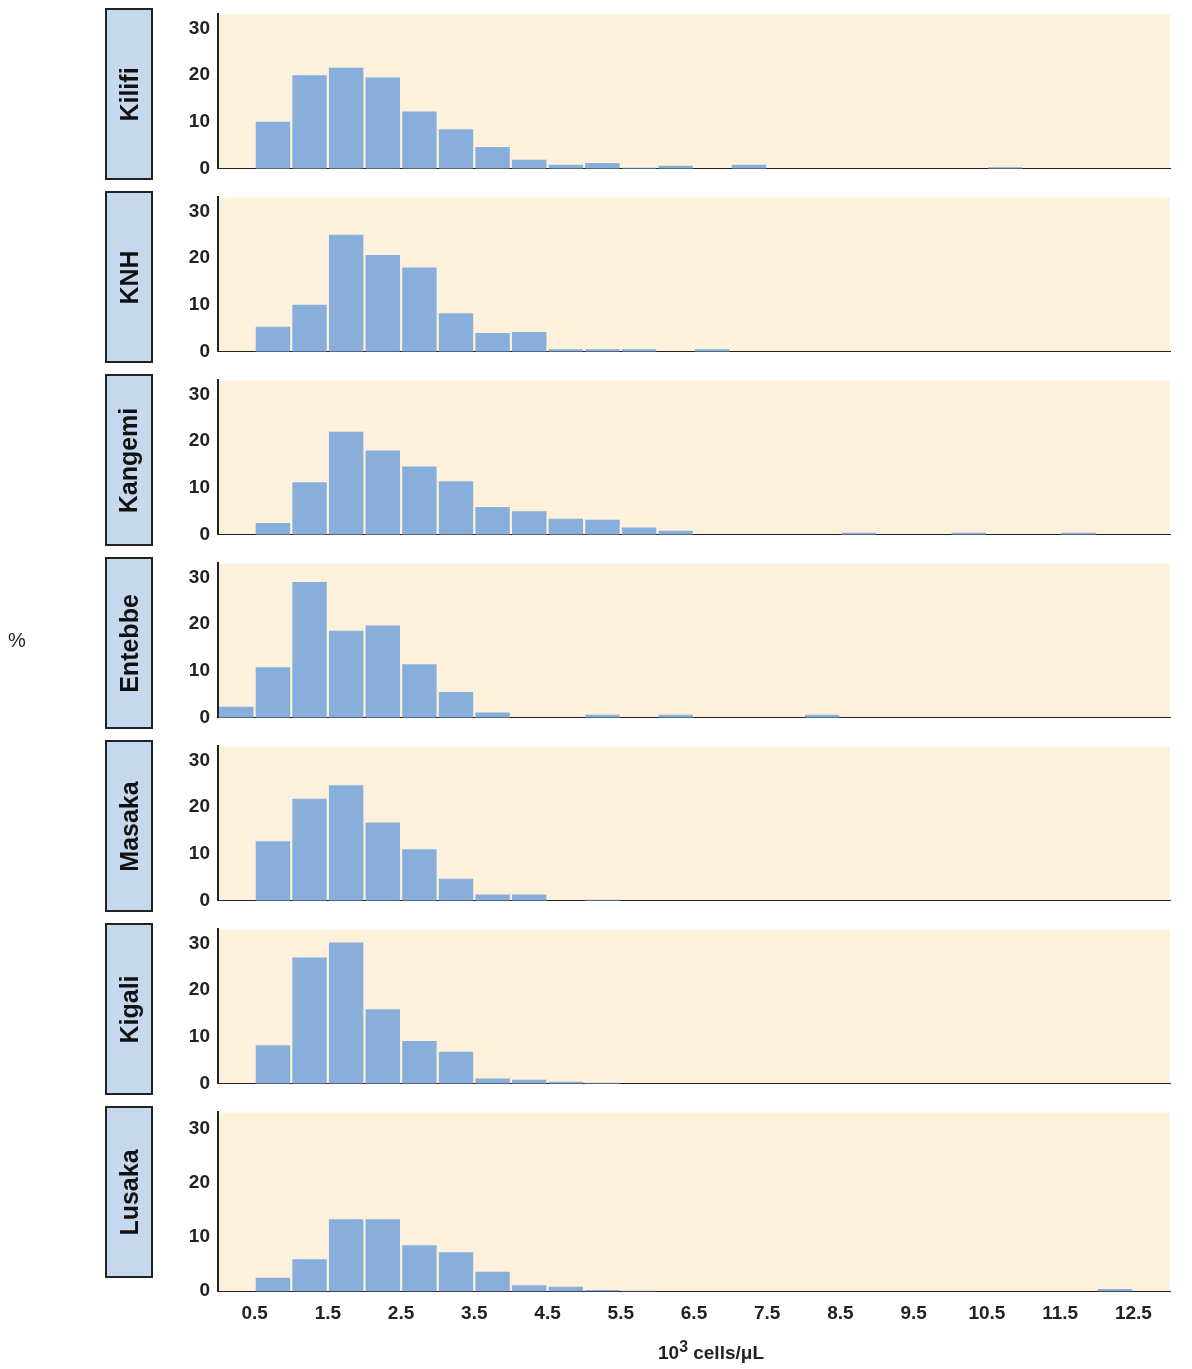 This screenshot has height=1369, width=1192. I want to click on x-tick-label: 0.5, so click(255, 1312).